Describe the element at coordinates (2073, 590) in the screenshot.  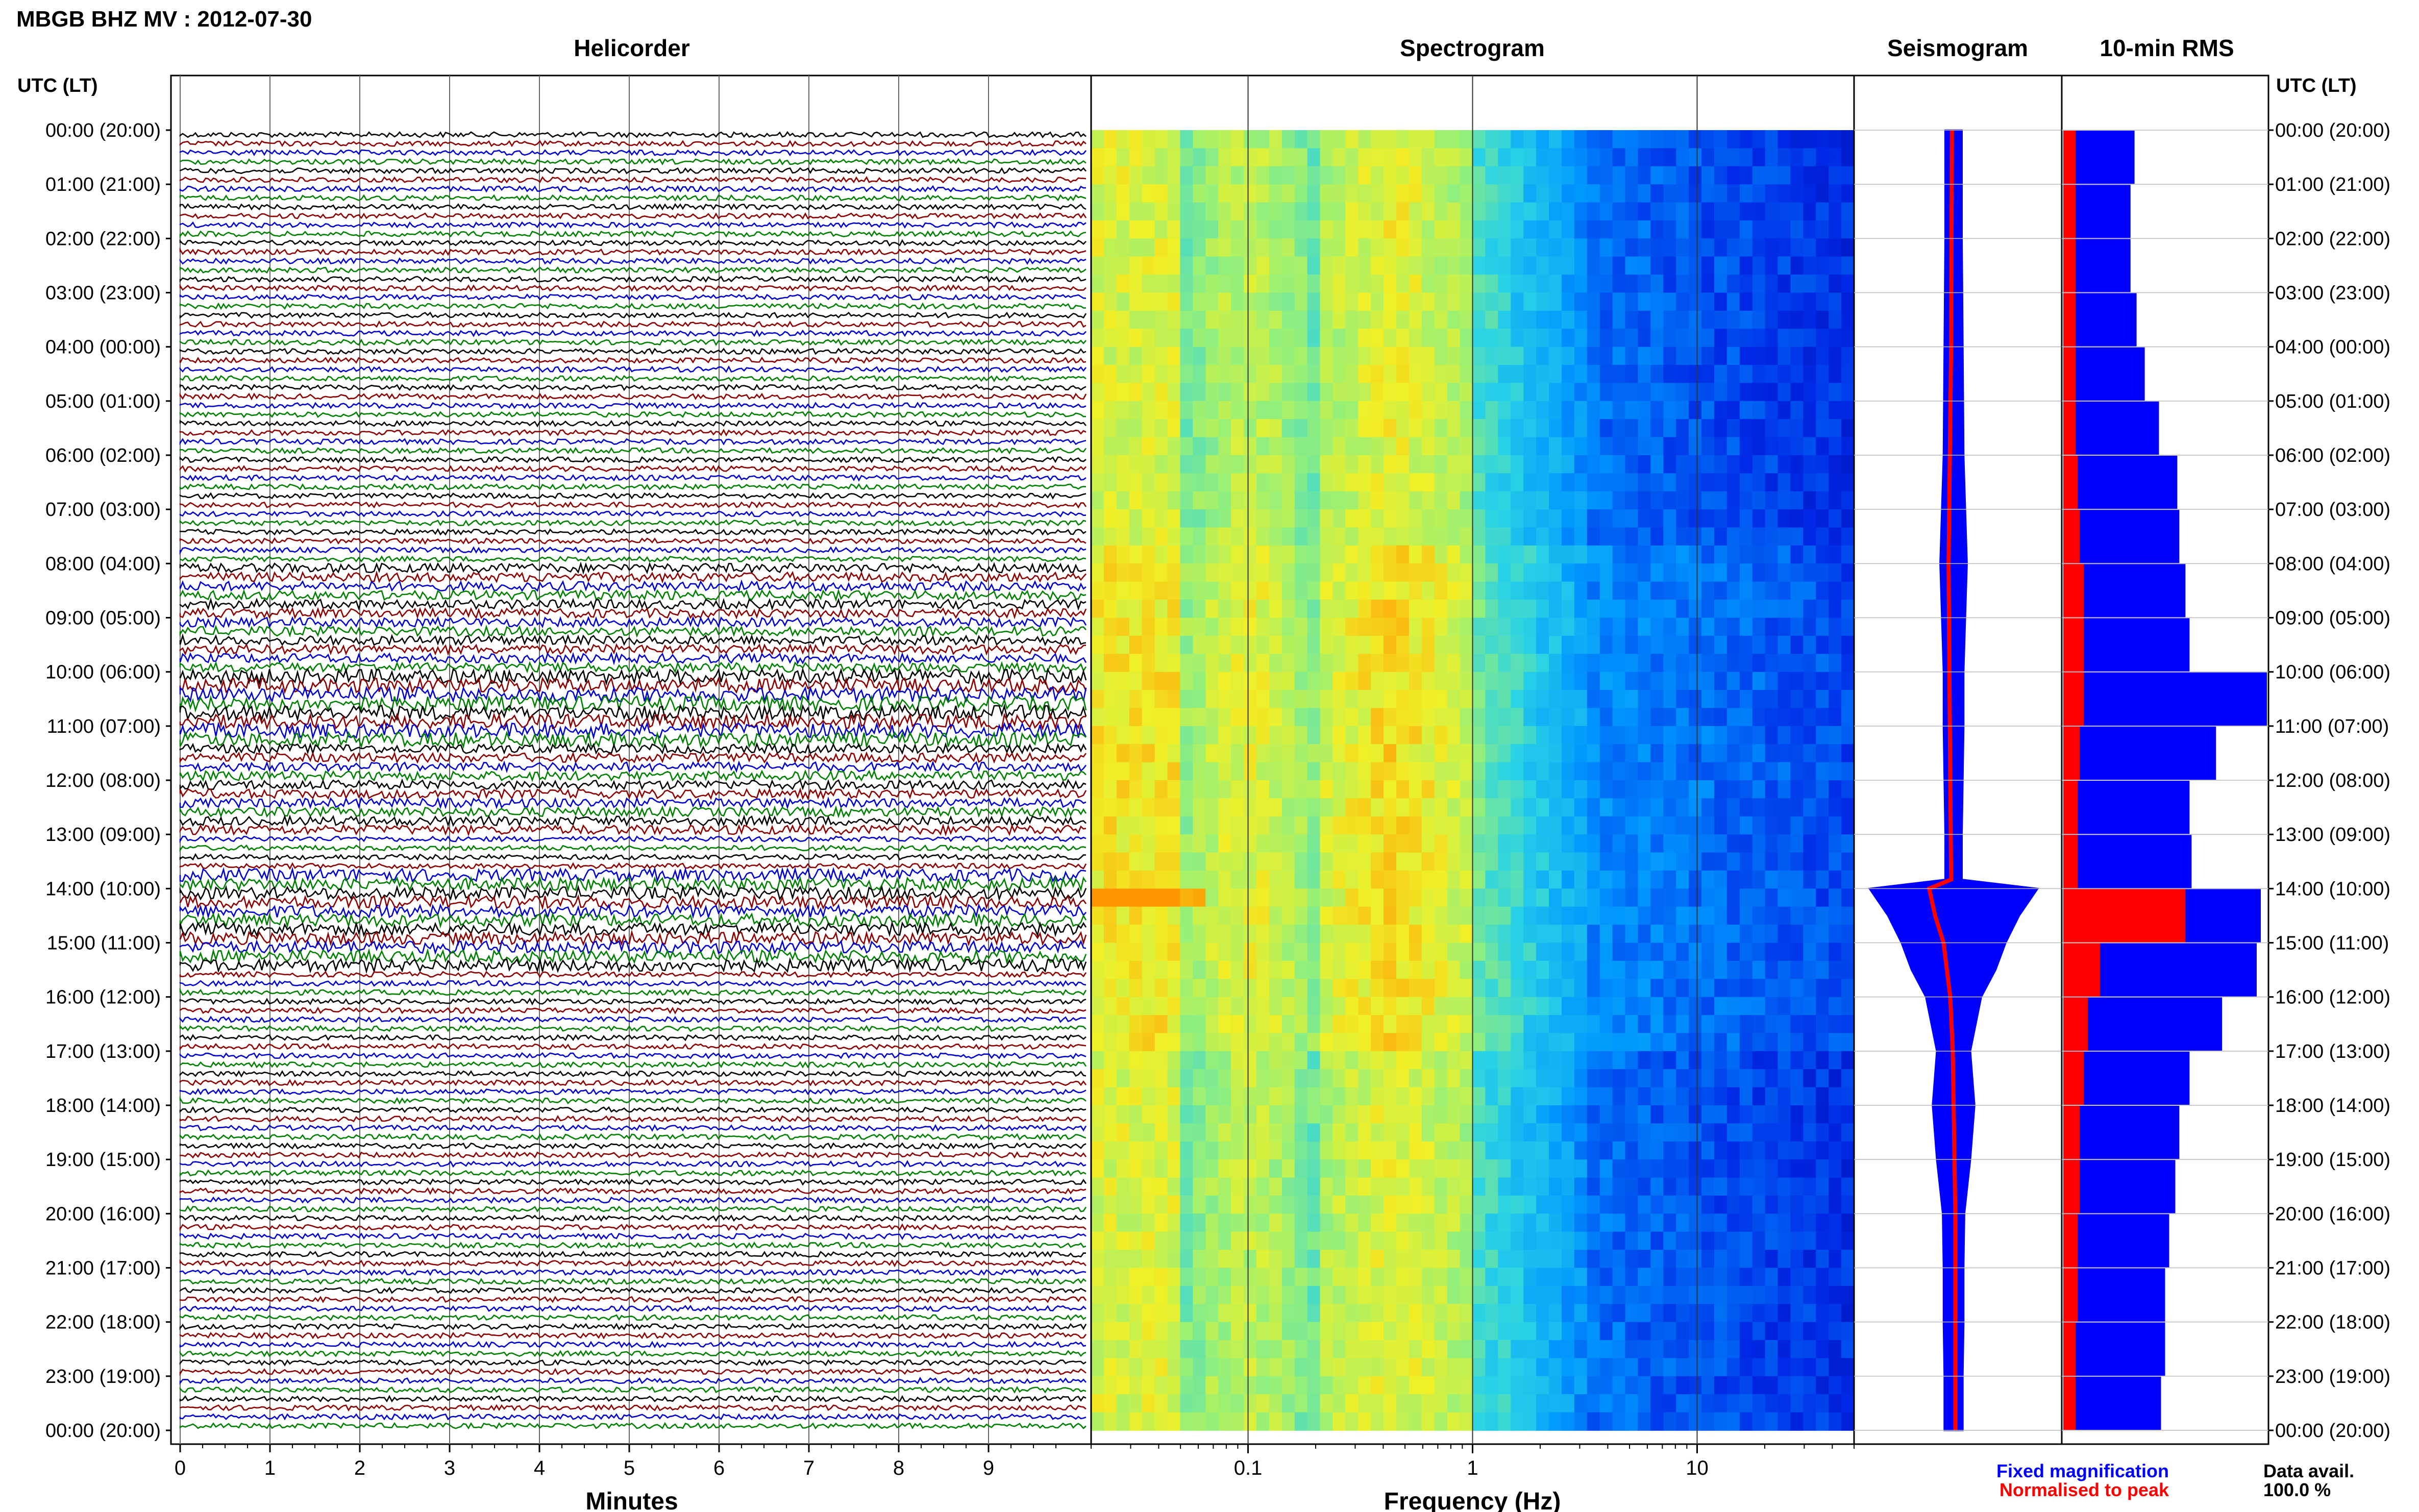
I see `rms-normalised-bar` at that location.